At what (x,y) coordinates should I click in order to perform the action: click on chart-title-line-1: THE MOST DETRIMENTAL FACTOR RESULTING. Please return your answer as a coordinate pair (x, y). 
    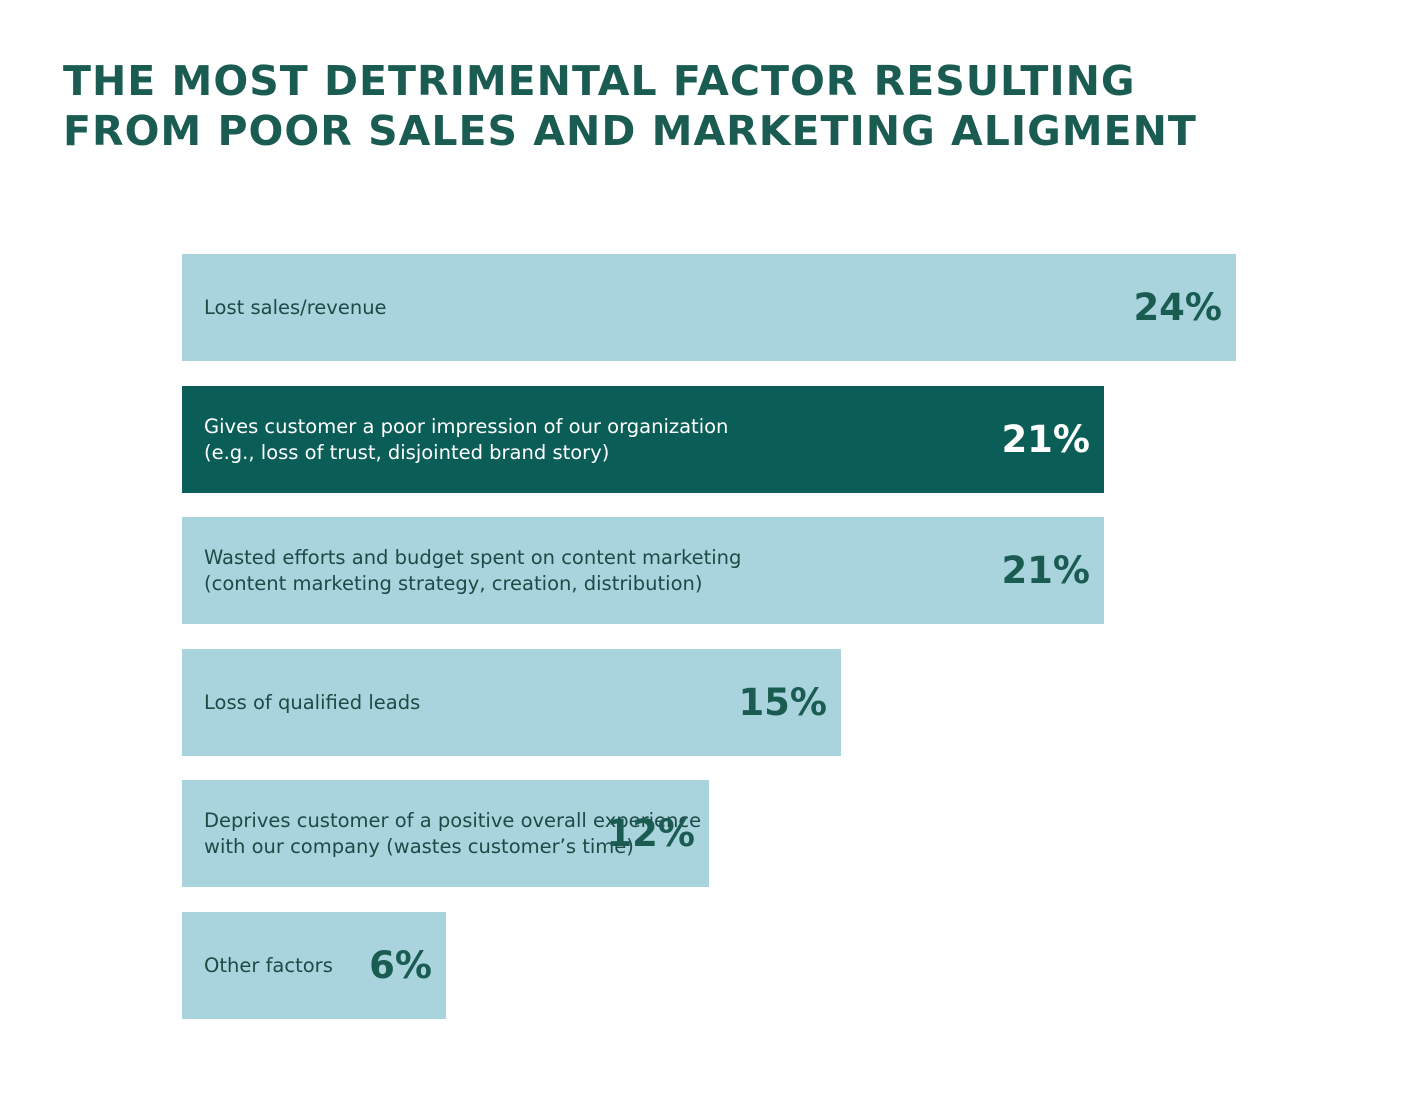
    Looking at the image, I should click on (599, 81).